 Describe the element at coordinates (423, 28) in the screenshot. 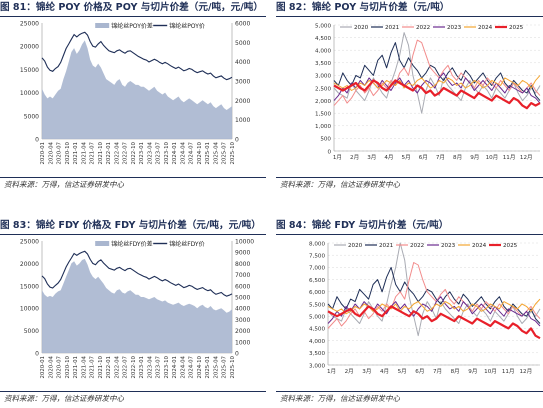

I see `legend-label: 2022` at that location.